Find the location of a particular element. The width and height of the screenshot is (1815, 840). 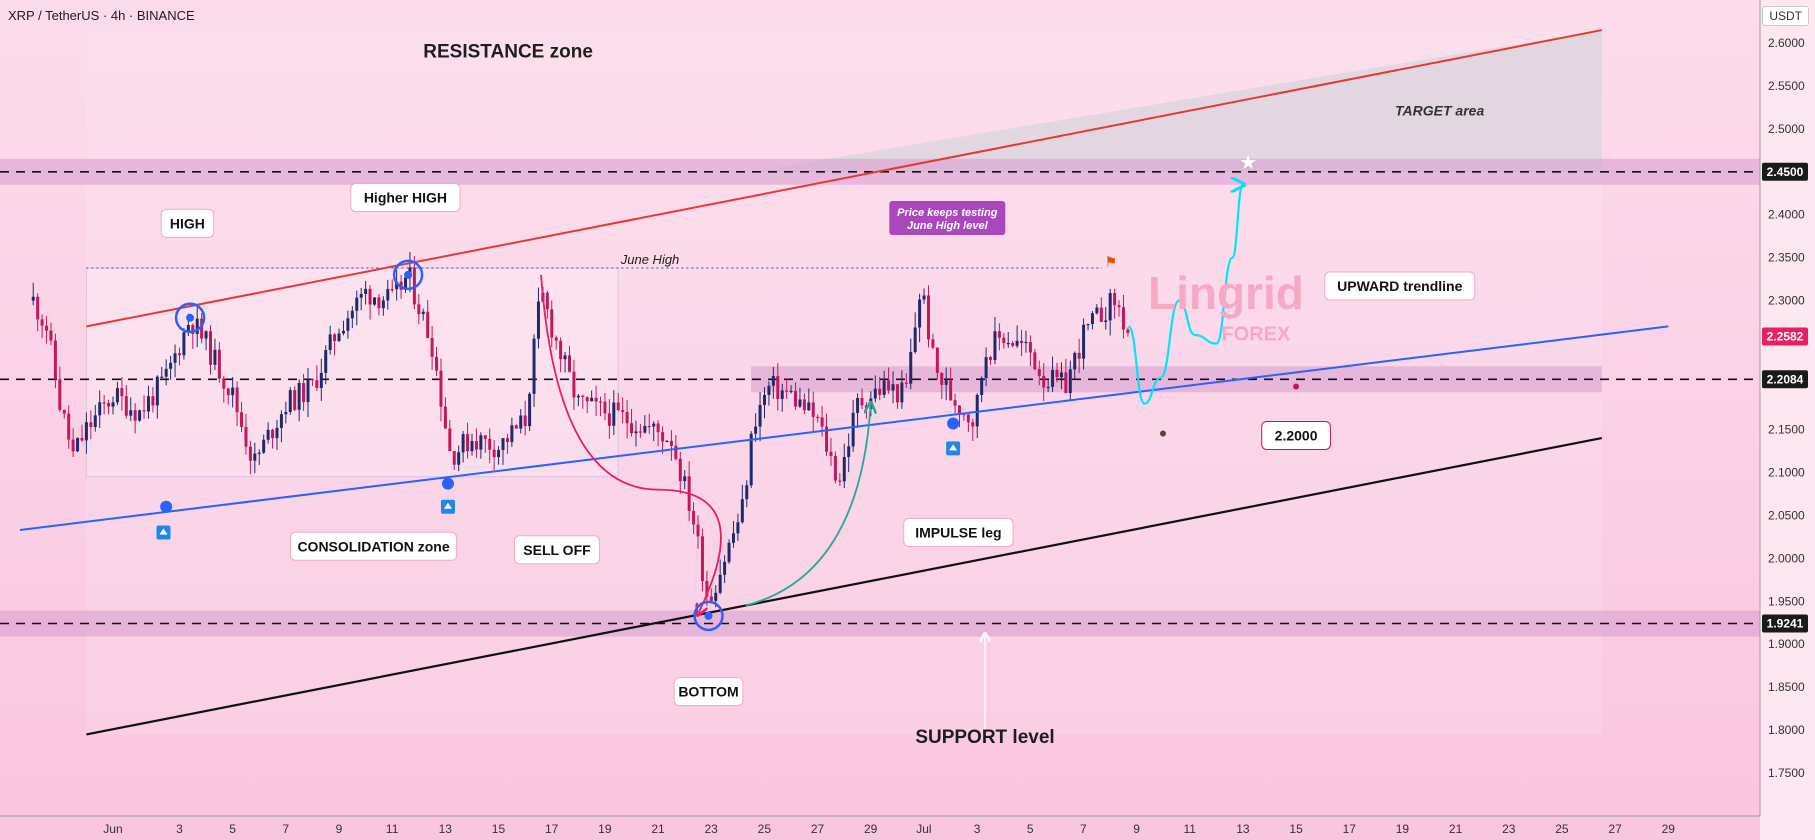

price-badge-2.2084 is located at coordinates (1785, 379).